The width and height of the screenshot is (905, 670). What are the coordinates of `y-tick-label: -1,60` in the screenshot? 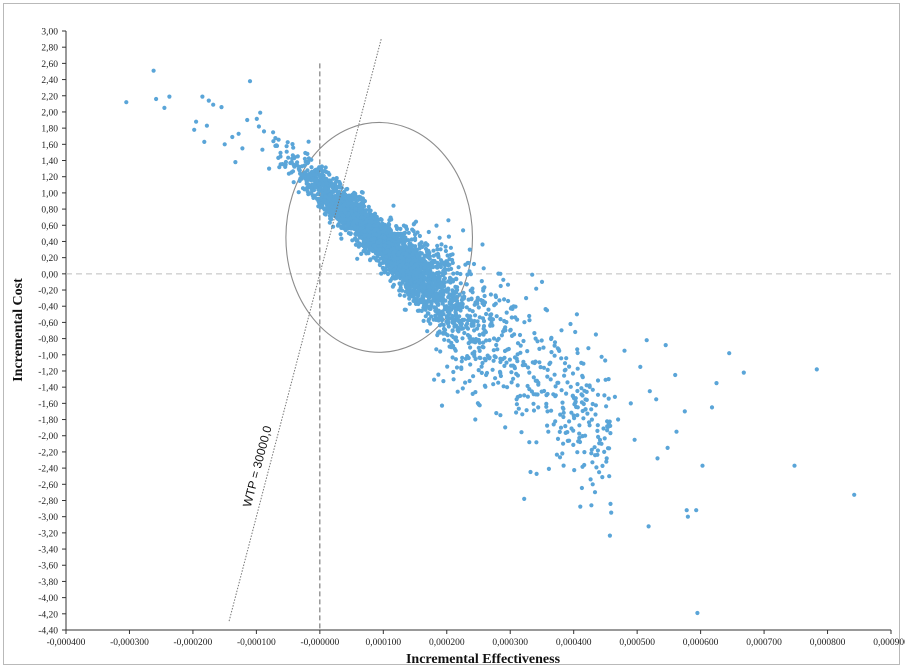 It's located at (48, 405).